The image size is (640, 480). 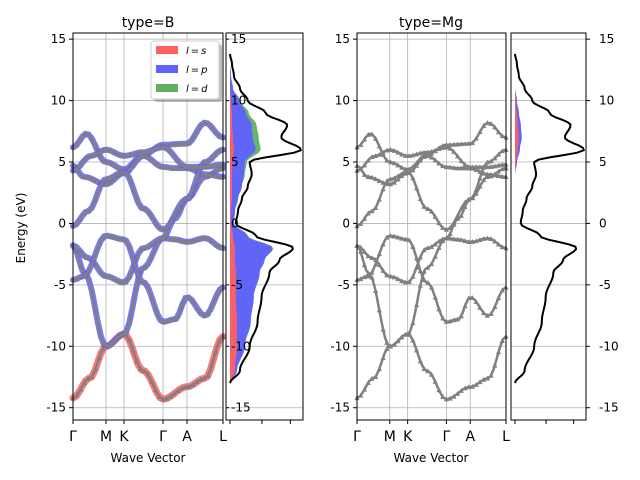 I want to click on panel-b-dos-axes: -15 -10 -5 0 5 10 15, so click(x=264, y=228).